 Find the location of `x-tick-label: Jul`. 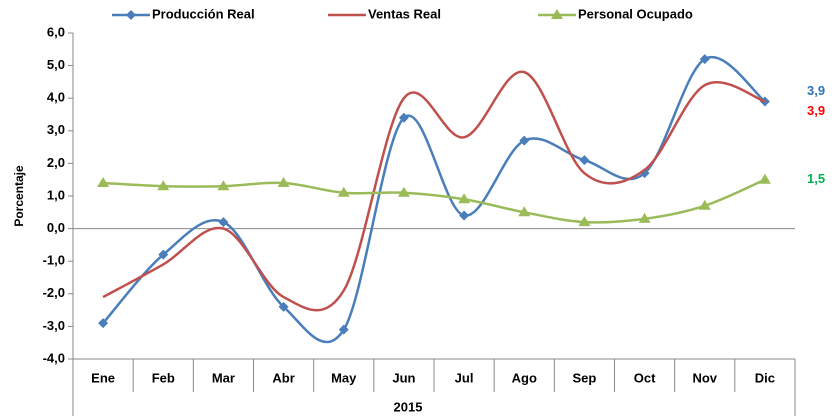

x-tick-label: Jul is located at coordinates (464, 377).